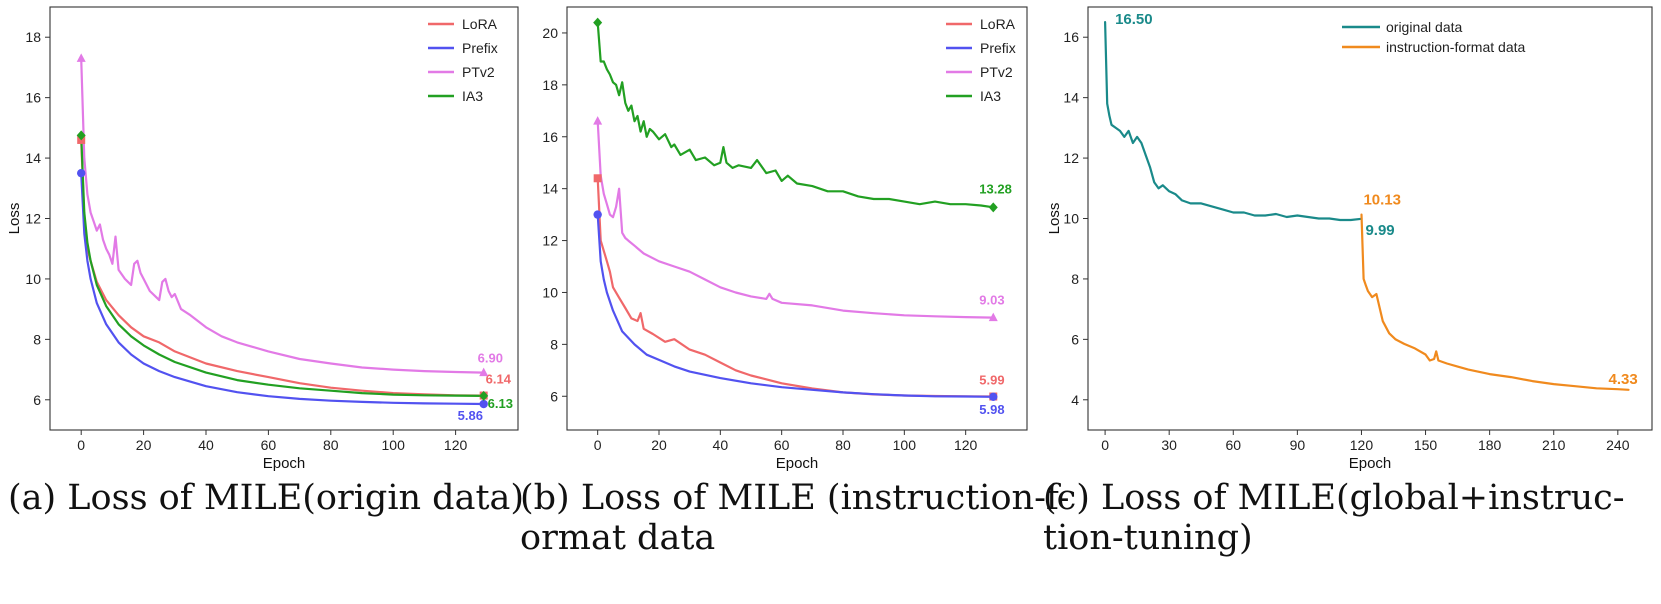 The width and height of the screenshot is (1661, 604). I want to click on end-value-label: 6.90, so click(490, 358).